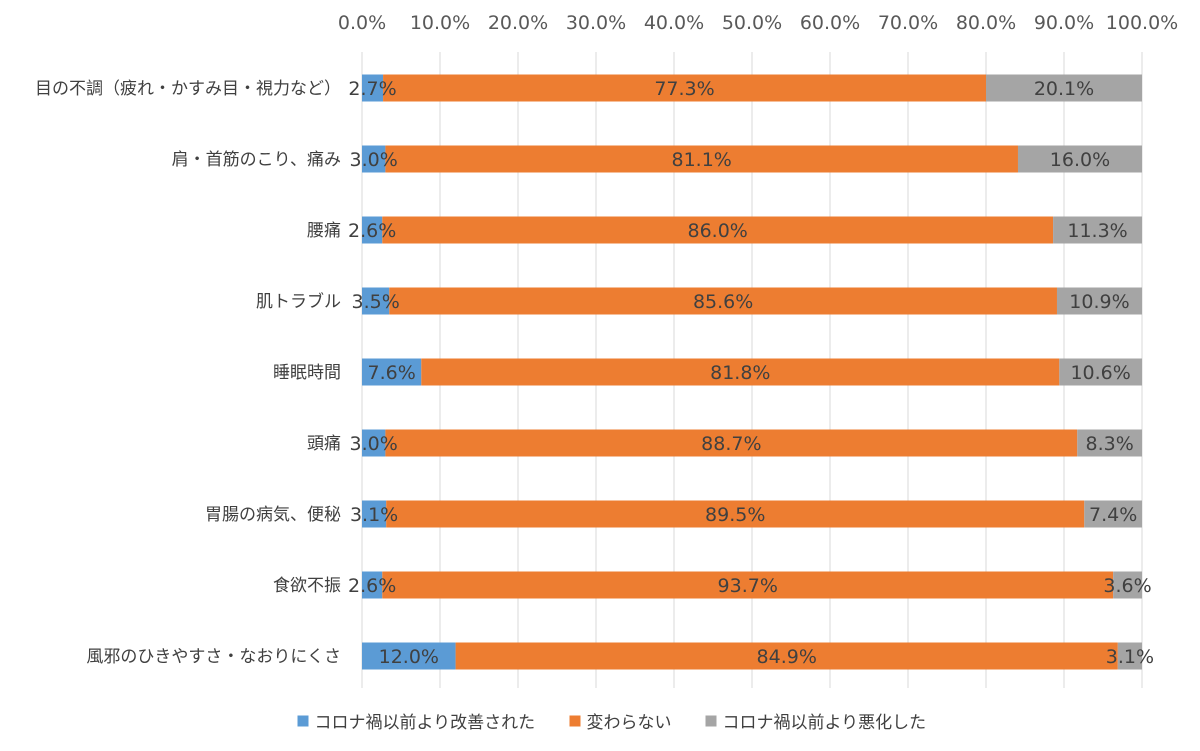 This screenshot has width=1200, height=751. Describe the element at coordinates (307, 373) in the screenshot. I see `category-label: 睡眠時間` at that location.